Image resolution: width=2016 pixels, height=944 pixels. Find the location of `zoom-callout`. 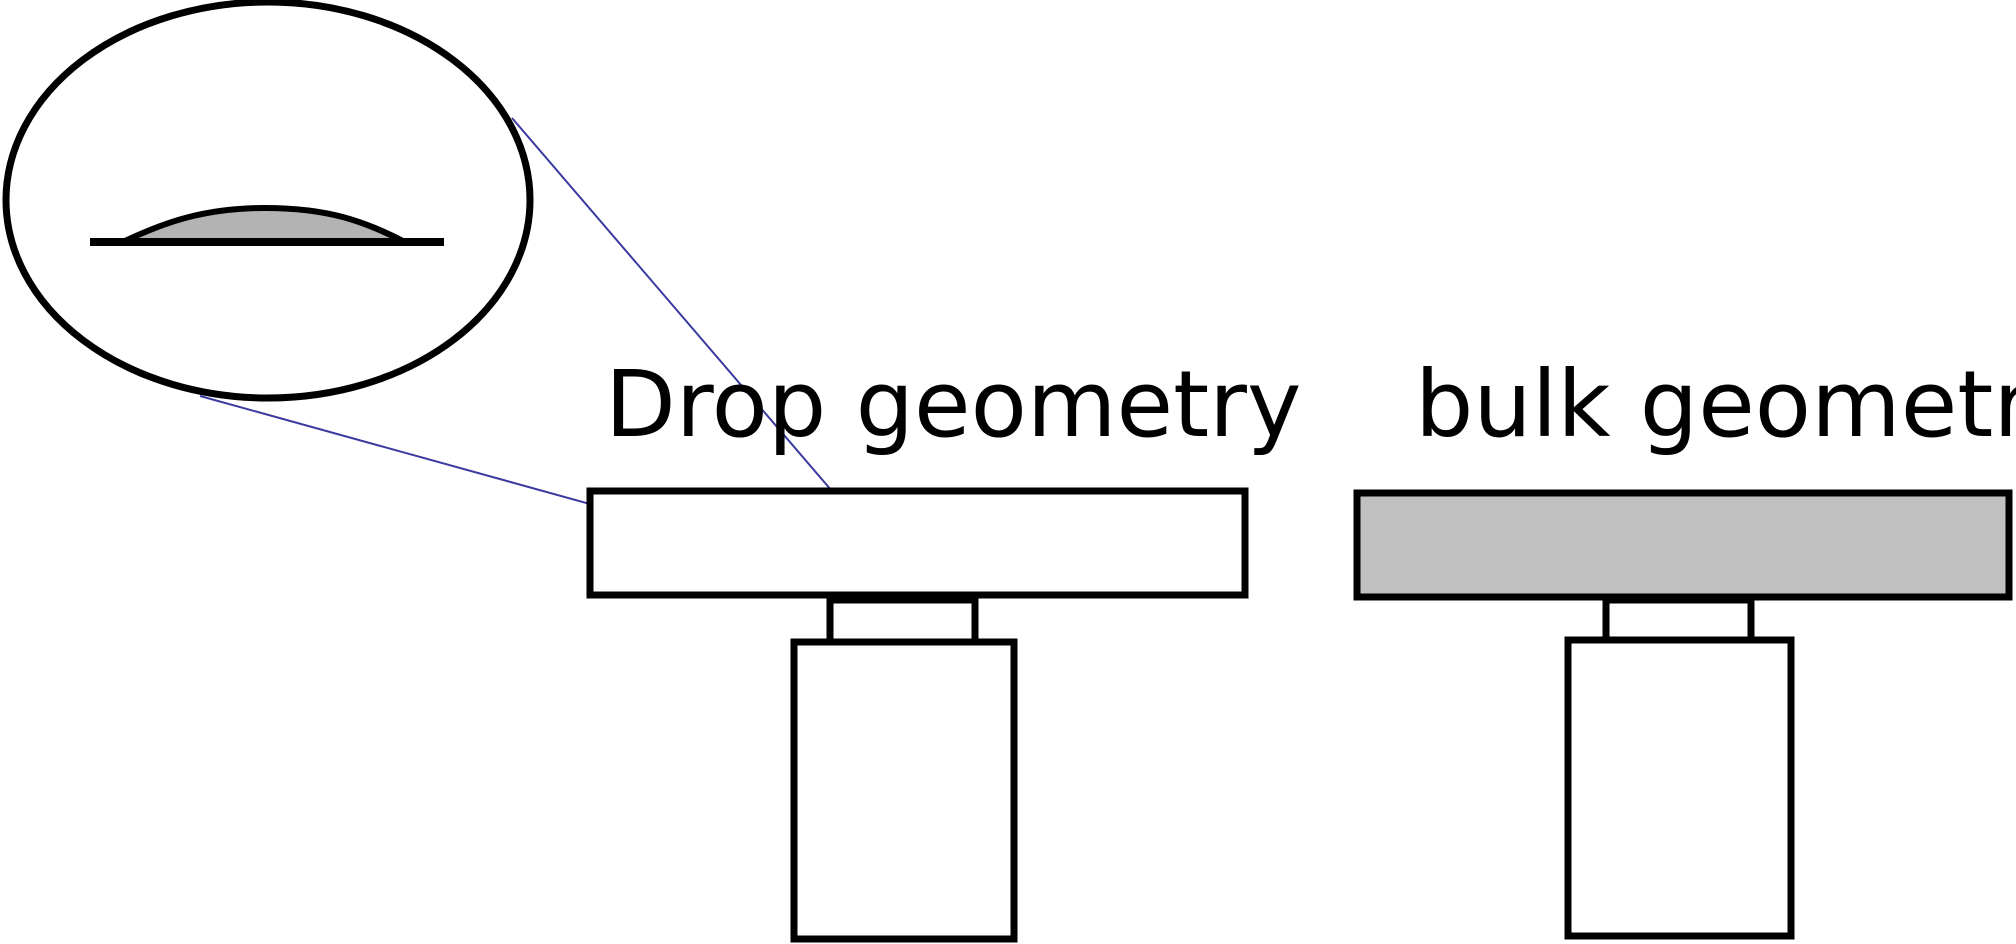

zoom-callout is located at coordinates (268, 201).